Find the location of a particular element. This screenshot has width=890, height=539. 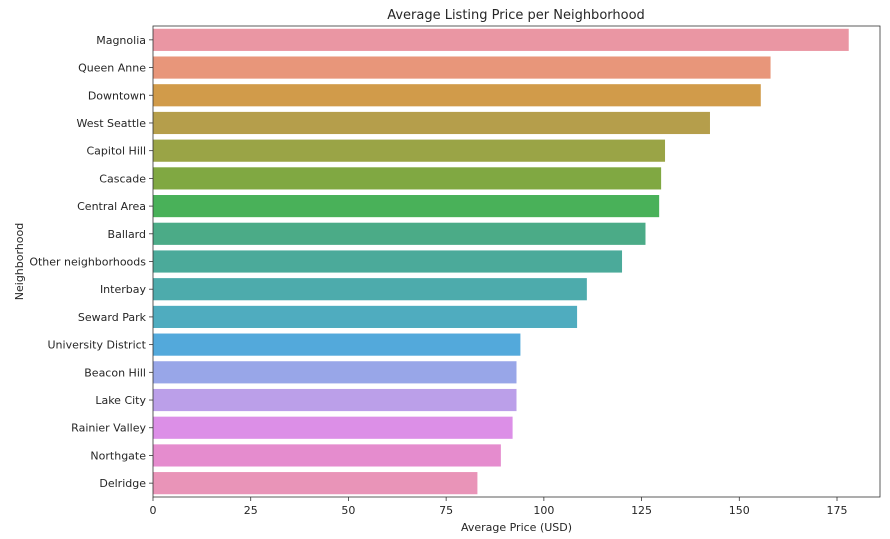

y-tick-label: Ballard is located at coordinates (127, 234).